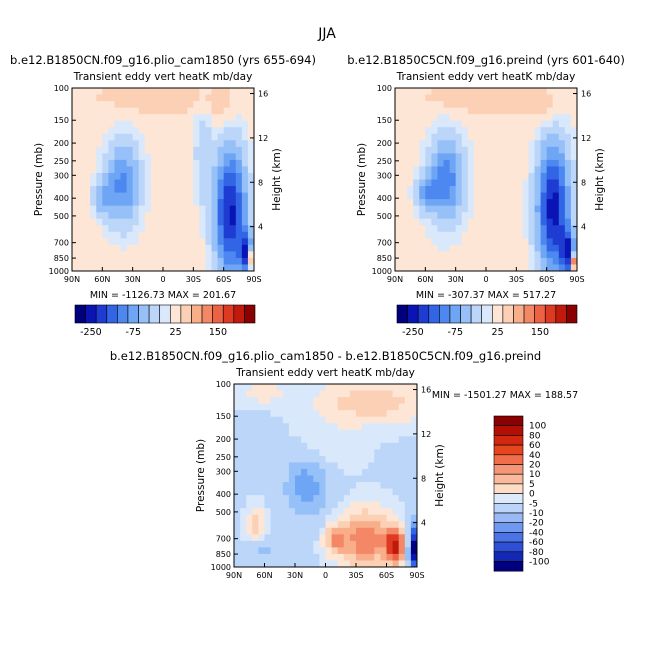  I want to click on stats-label: MIN = -1126.73 MAX = 201.67, so click(163, 295).